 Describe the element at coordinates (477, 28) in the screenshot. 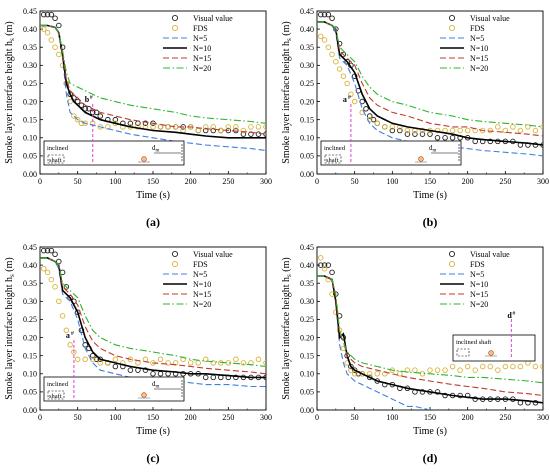

I see `legend-label: FDS` at that location.